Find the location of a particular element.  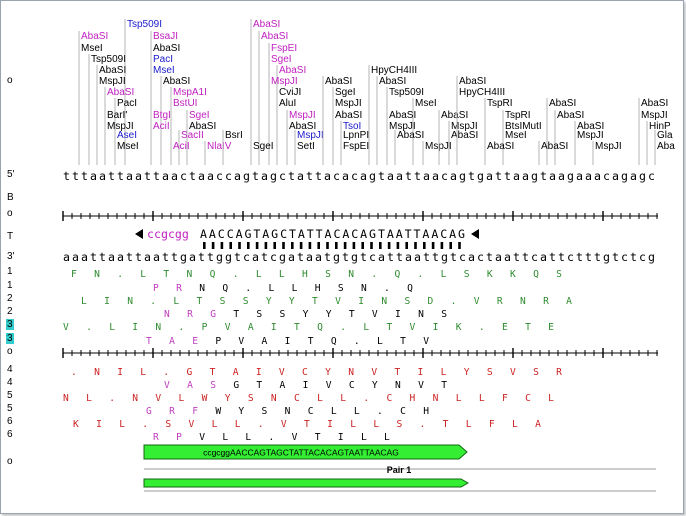

enzyme-label: BarI' is located at coordinates (117, 115).